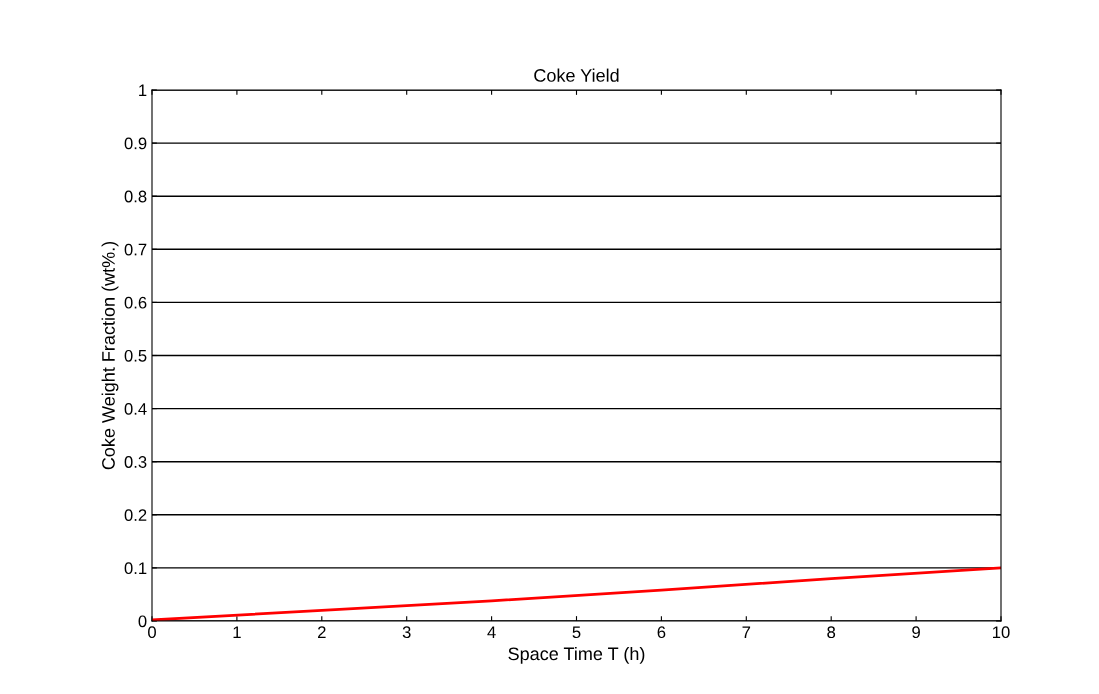 This screenshot has width=1099, height=694. I want to click on y-tick-label: 0.1, so click(135, 568).